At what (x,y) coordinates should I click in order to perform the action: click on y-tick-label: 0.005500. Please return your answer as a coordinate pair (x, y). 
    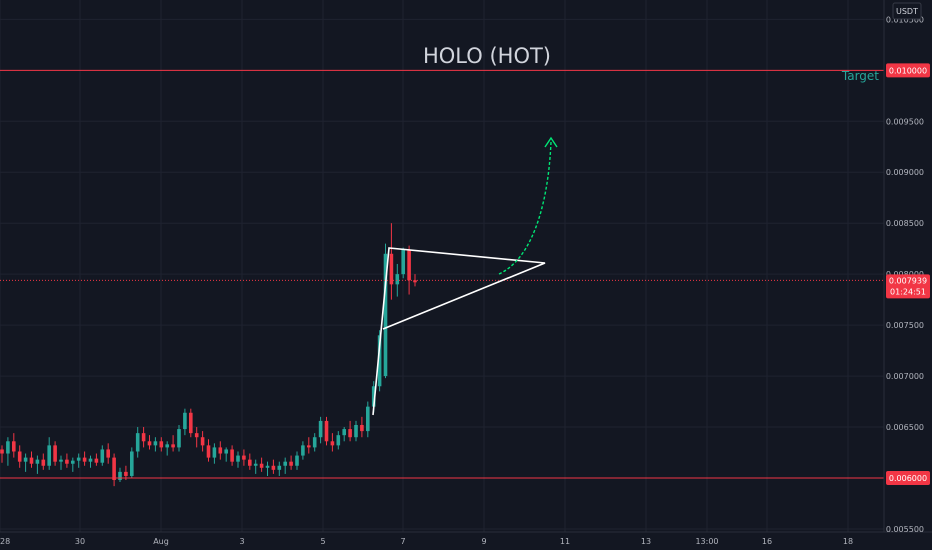
    Looking at the image, I should click on (905, 529).